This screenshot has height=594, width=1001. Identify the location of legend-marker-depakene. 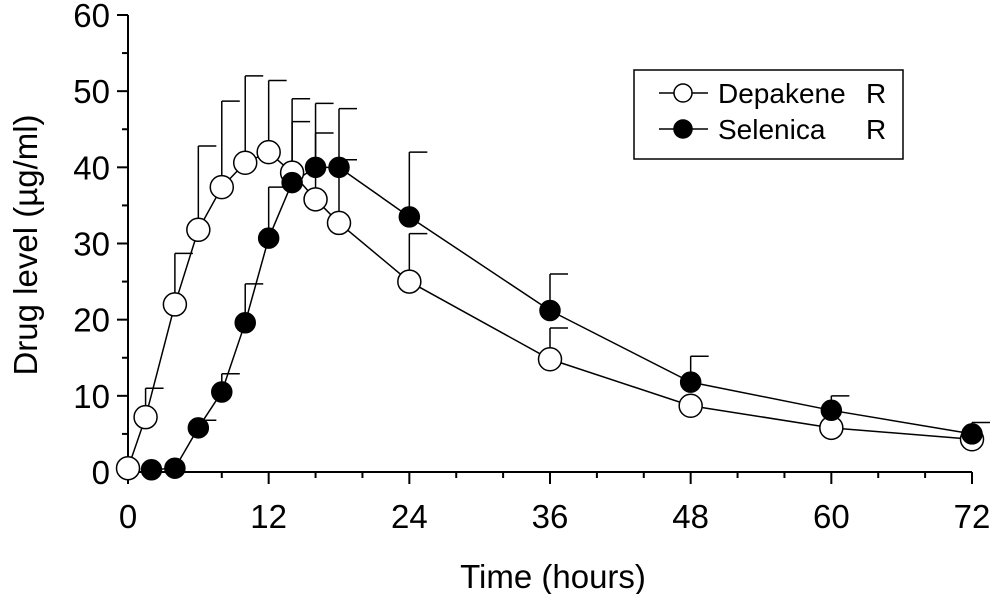
(683, 93).